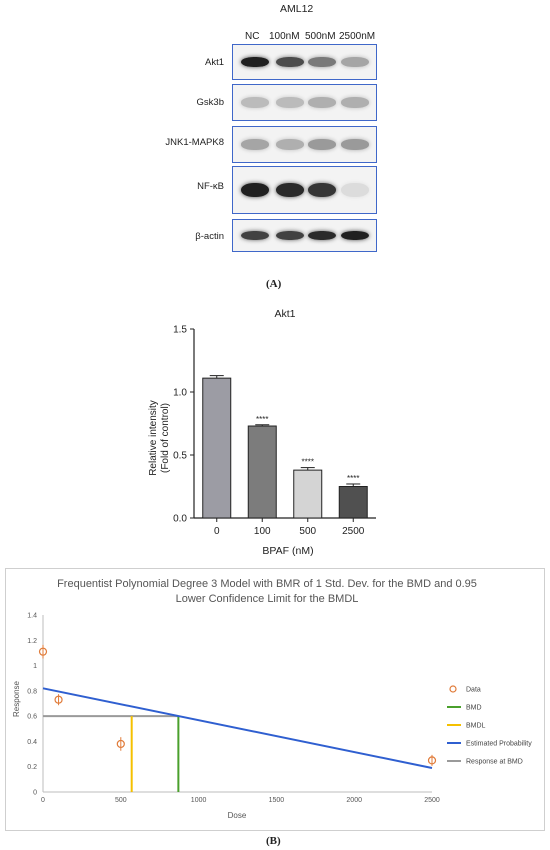 The image size is (550, 850). Describe the element at coordinates (32, 717) in the screenshot. I see `bmd-y-tick-label: 0.6` at that location.